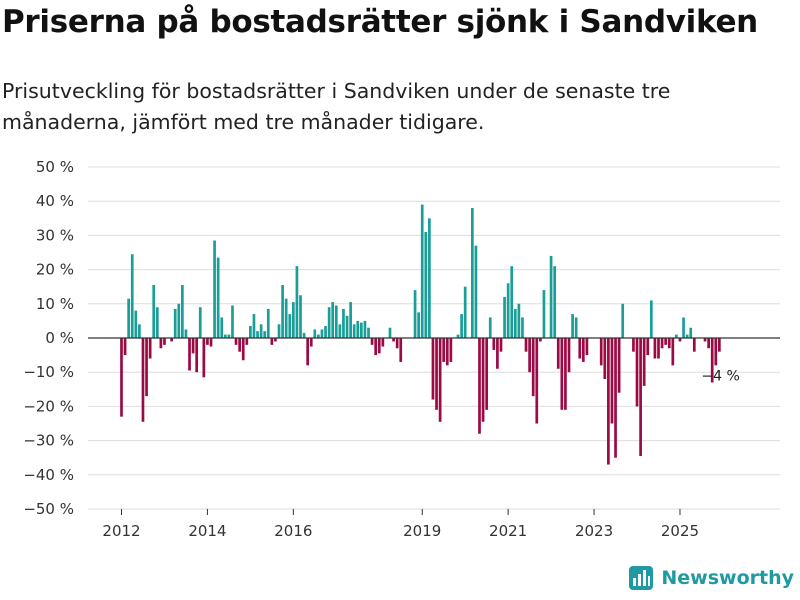 The height and width of the screenshot is (600, 800). Describe the element at coordinates (293, 531) in the screenshot. I see `x-tick-label: 2016` at that location.